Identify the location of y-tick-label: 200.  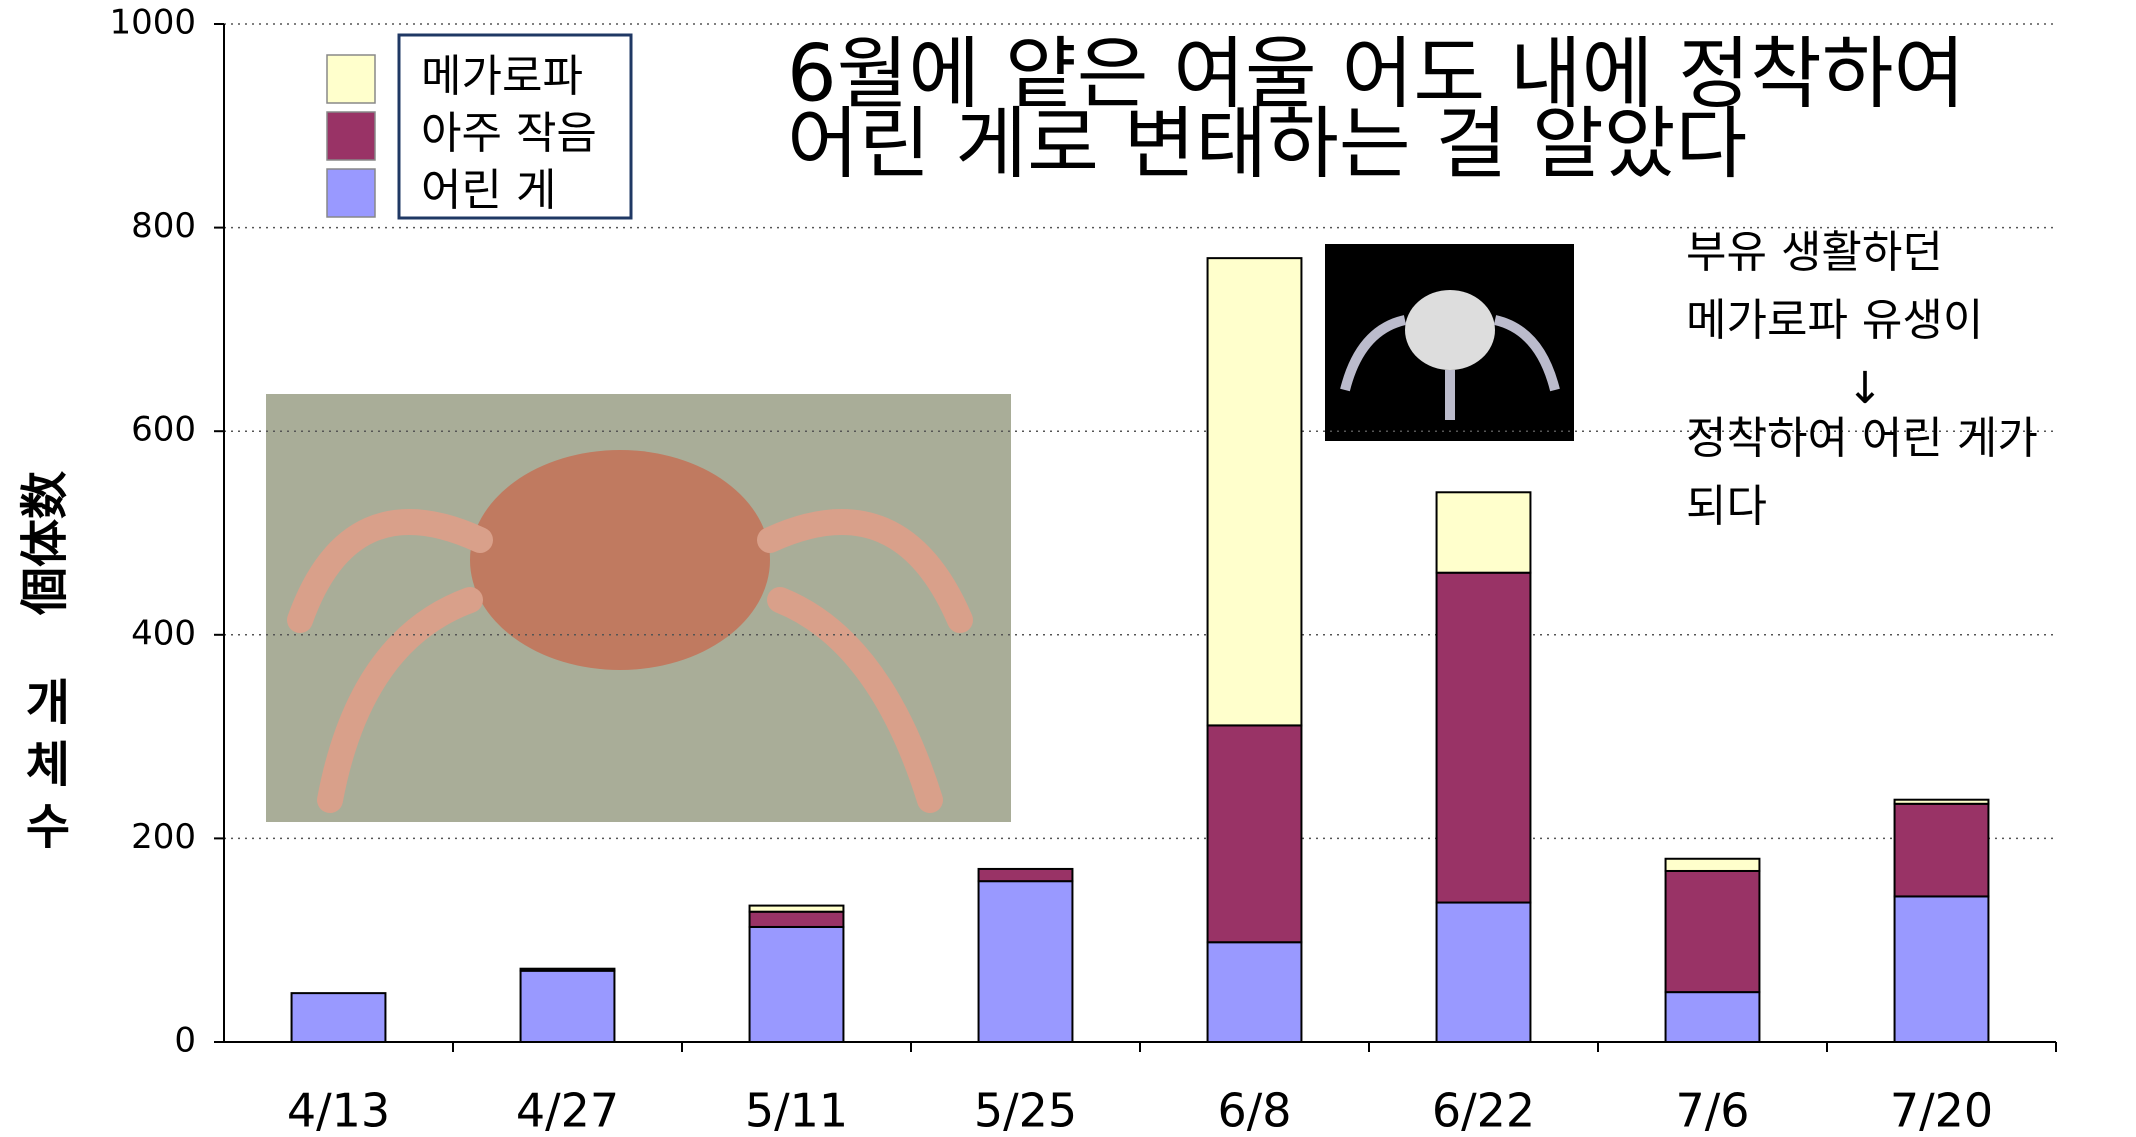
(163, 837).